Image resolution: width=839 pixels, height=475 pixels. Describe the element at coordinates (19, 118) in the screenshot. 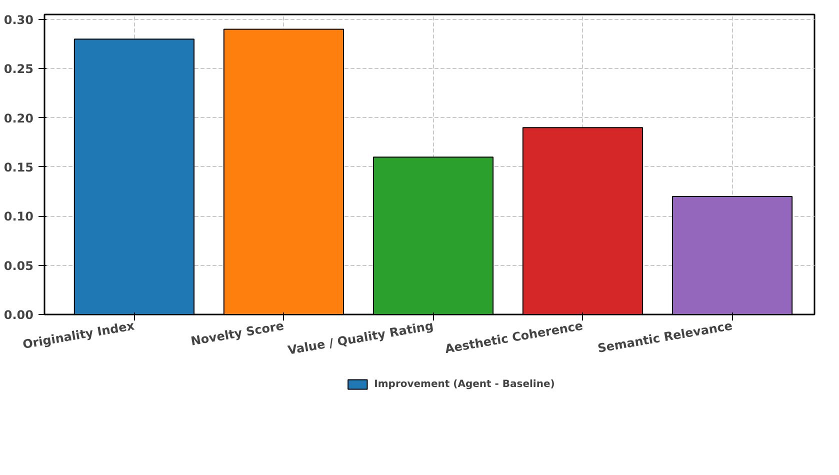

I see `y-tick-label: 0.20` at that location.